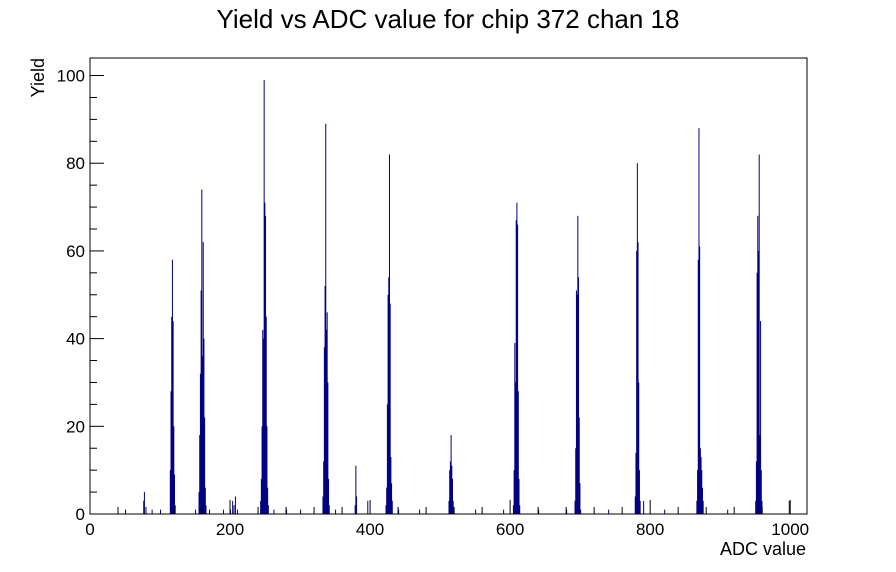  I want to click on x-tick-label: 200, so click(230, 529).